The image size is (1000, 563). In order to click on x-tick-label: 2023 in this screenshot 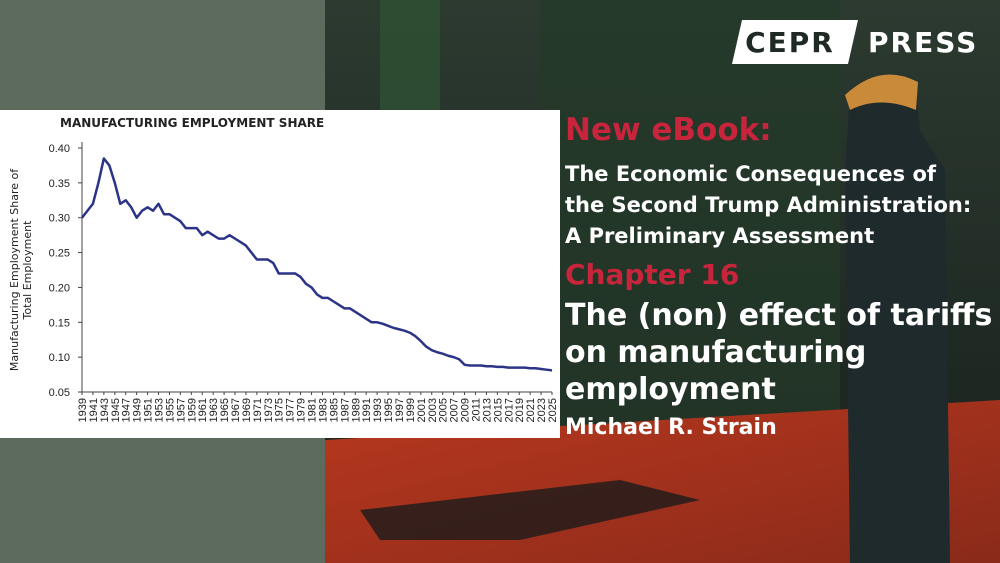, I will do `click(542, 410)`.